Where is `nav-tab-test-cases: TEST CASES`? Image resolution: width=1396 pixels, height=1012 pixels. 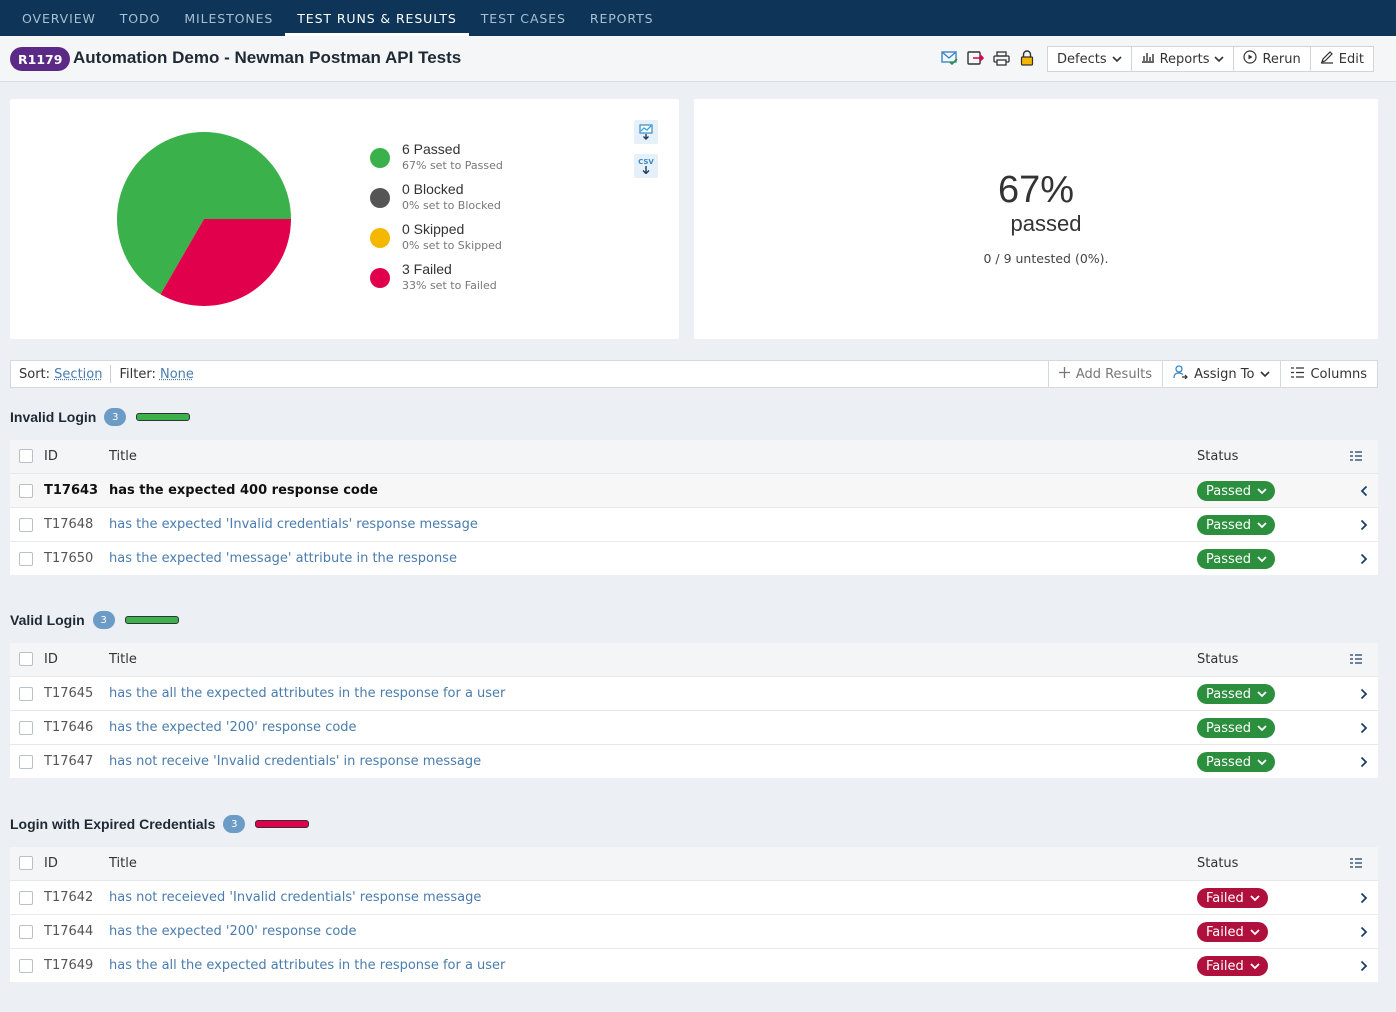
nav-tab-test-cases: TEST CASES is located at coordinates (523, 18).